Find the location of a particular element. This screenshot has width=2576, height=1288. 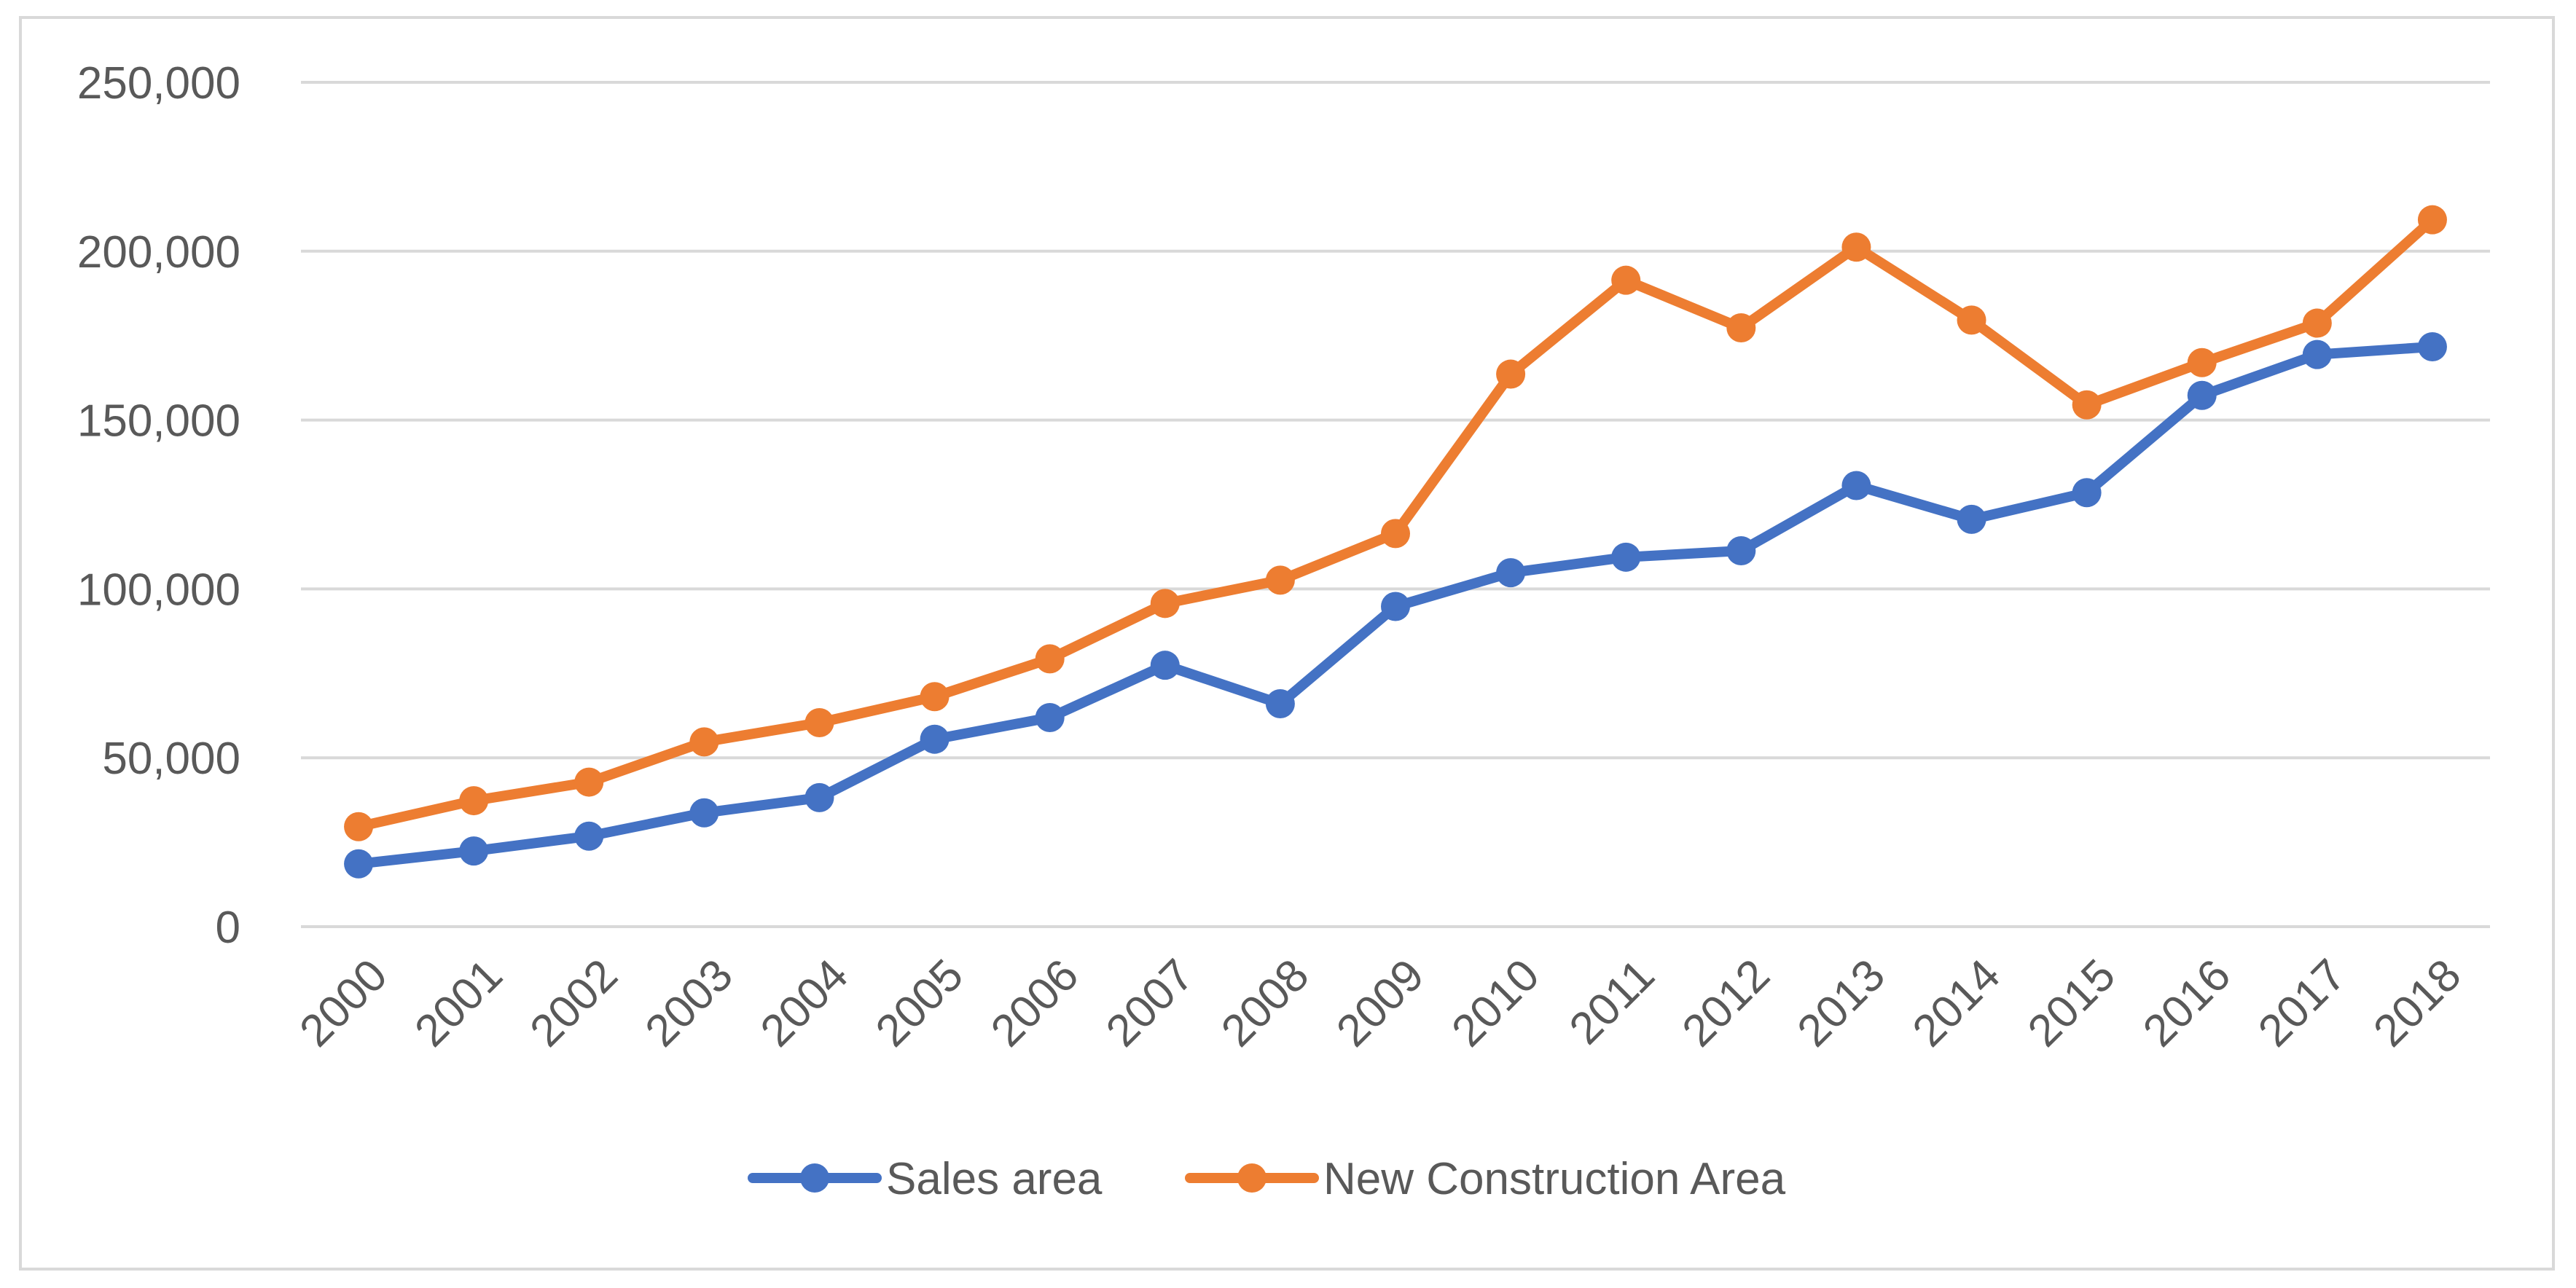

y-tick-label: 150,000 is located at coordinates (158, 421).